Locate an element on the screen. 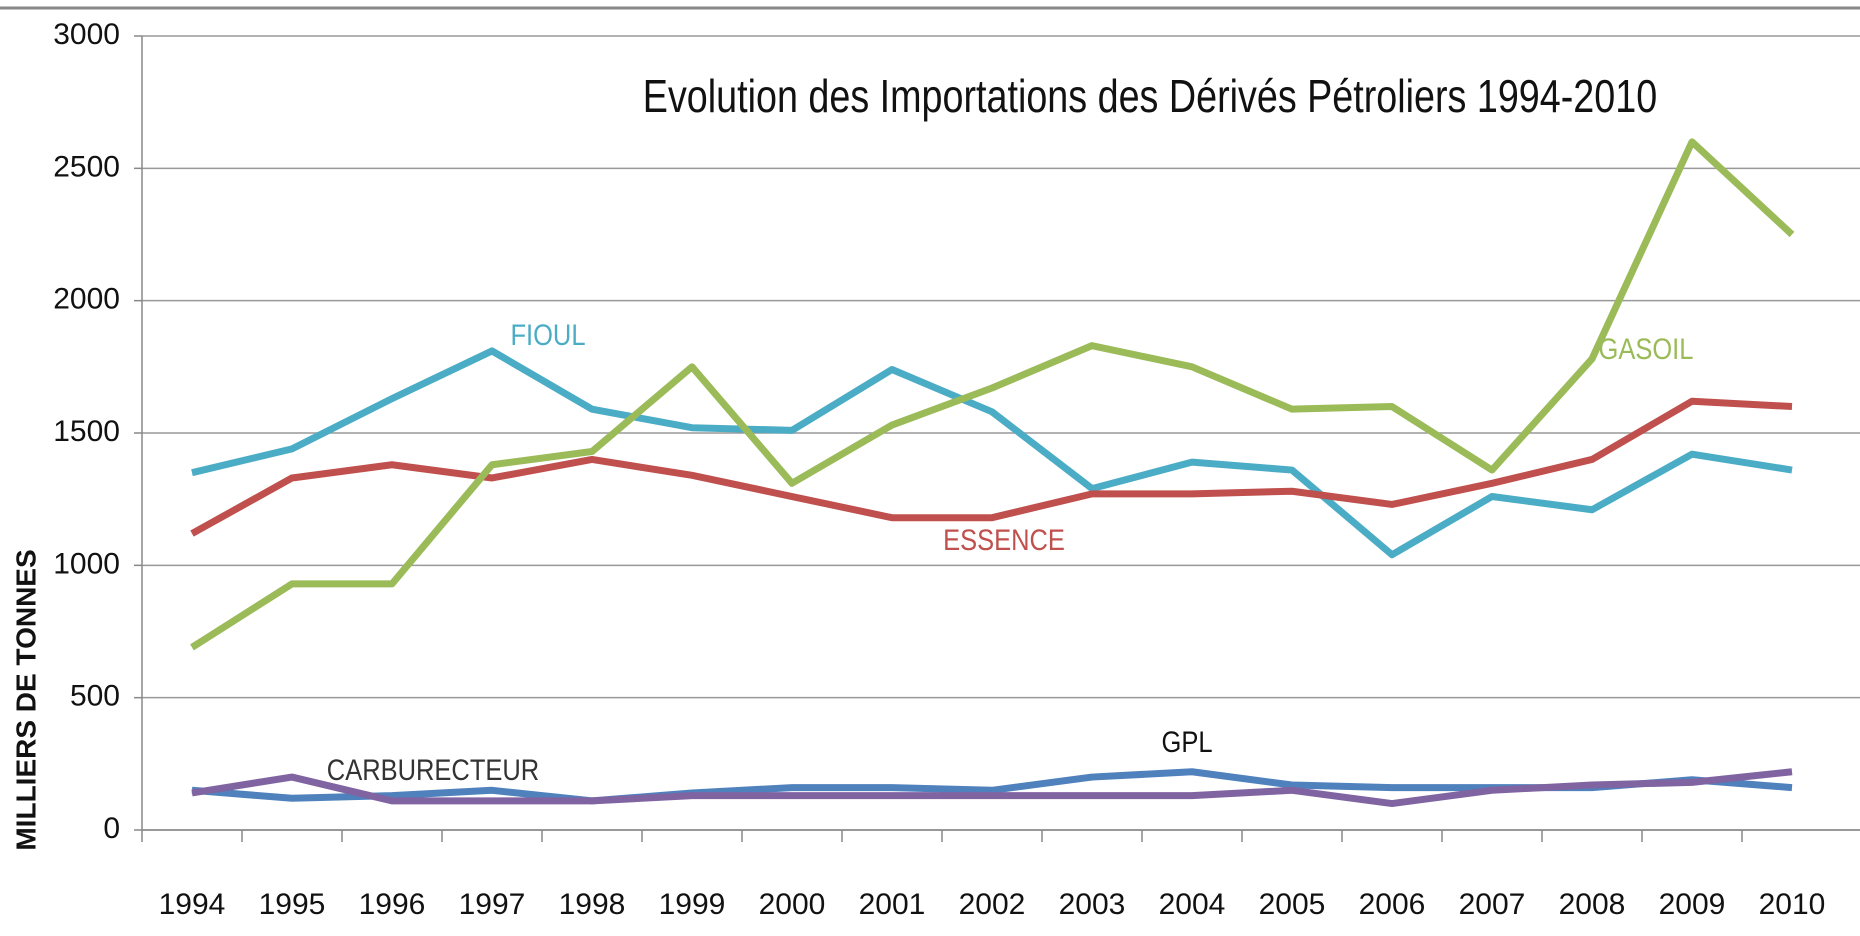  x-tick-label: 1999 is located at coordinates (692, 904).